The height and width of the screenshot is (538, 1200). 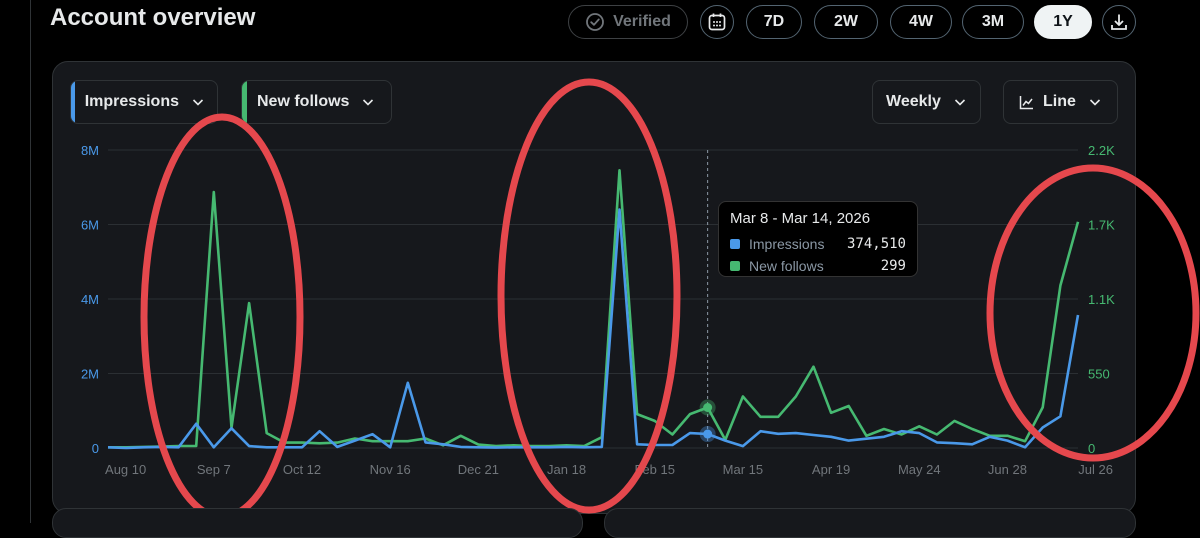 I want to click on metric2-dropdown: New follows, so click(x=316, y=102).